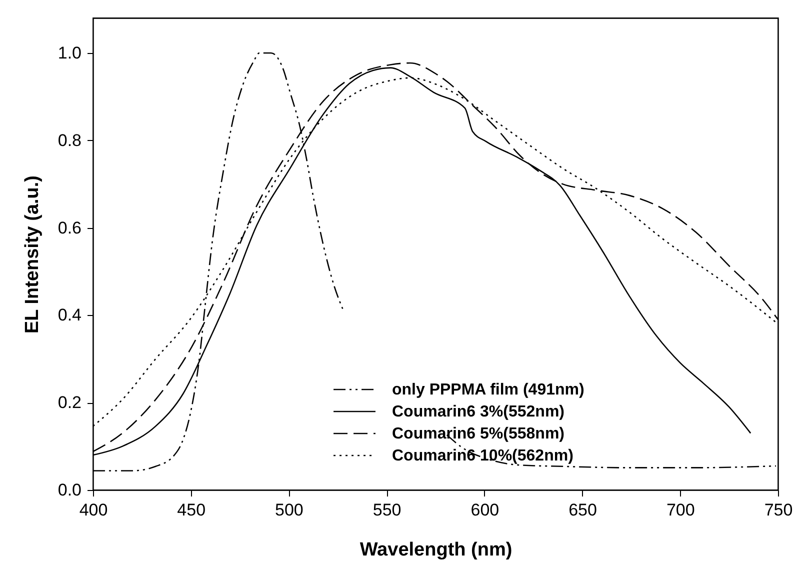 The height and width of the screenshot is (570, 796). Describe the element at coordinates (436, 550) in the screenshot. I see `x-axis-title: Wavelength (nm)` at that location.